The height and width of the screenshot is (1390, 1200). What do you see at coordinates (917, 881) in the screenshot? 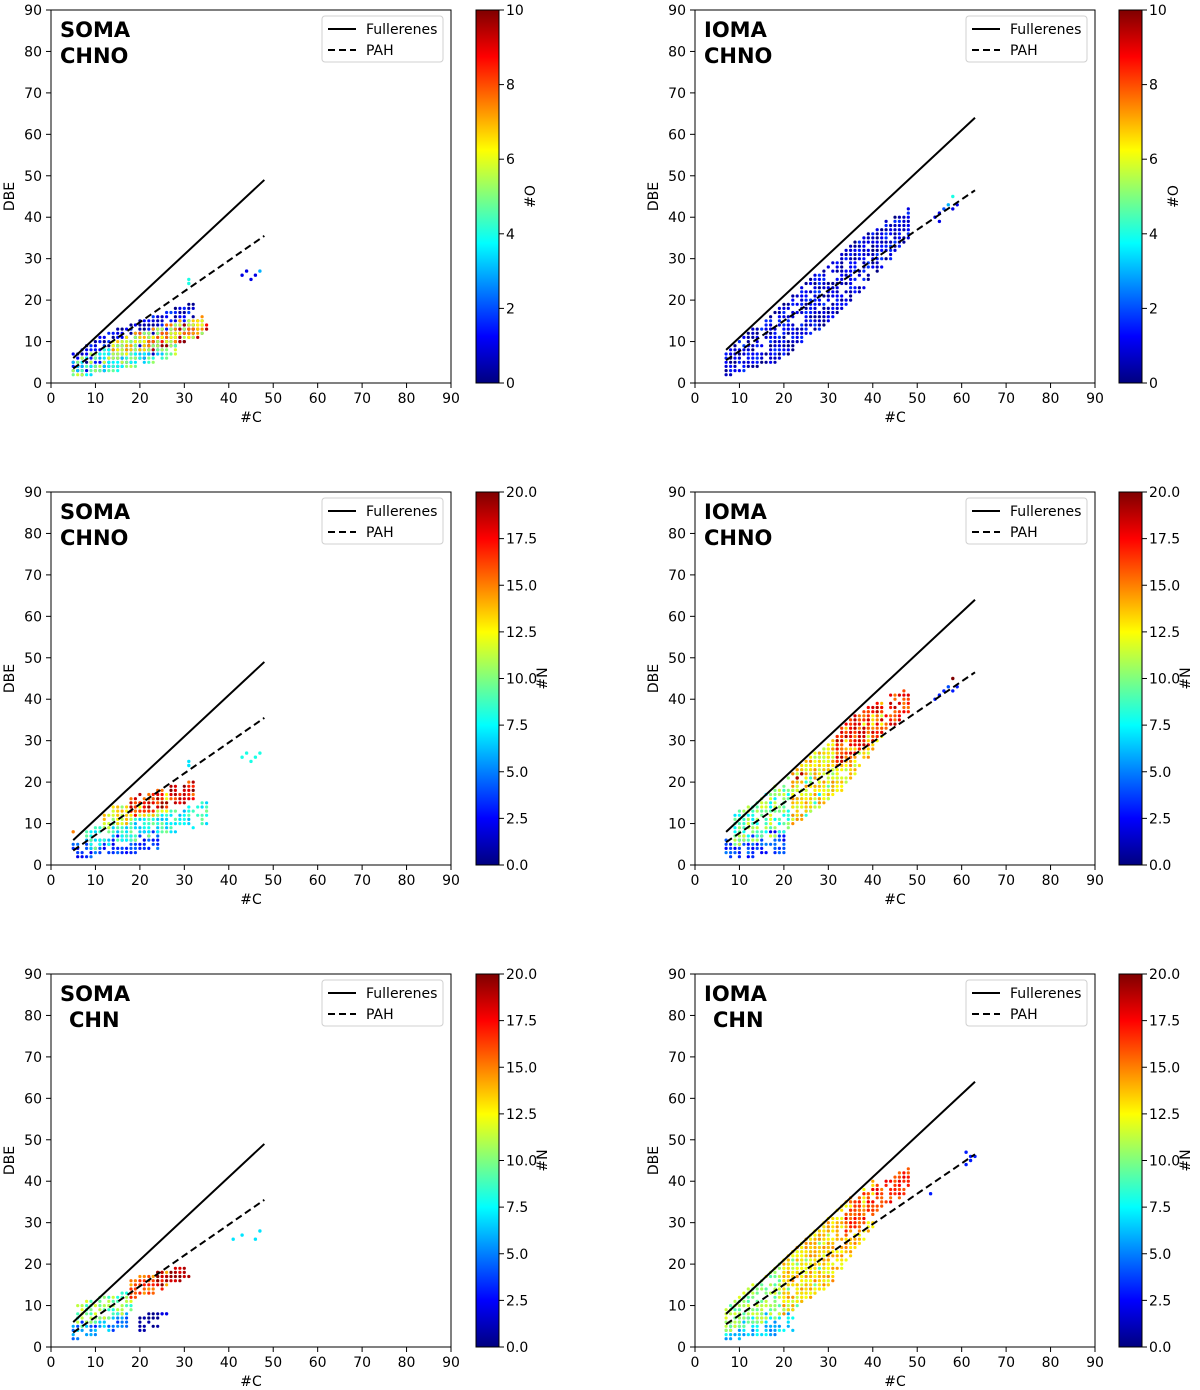
I see `x-tick-label: 50` at bounding box center [917, 881].